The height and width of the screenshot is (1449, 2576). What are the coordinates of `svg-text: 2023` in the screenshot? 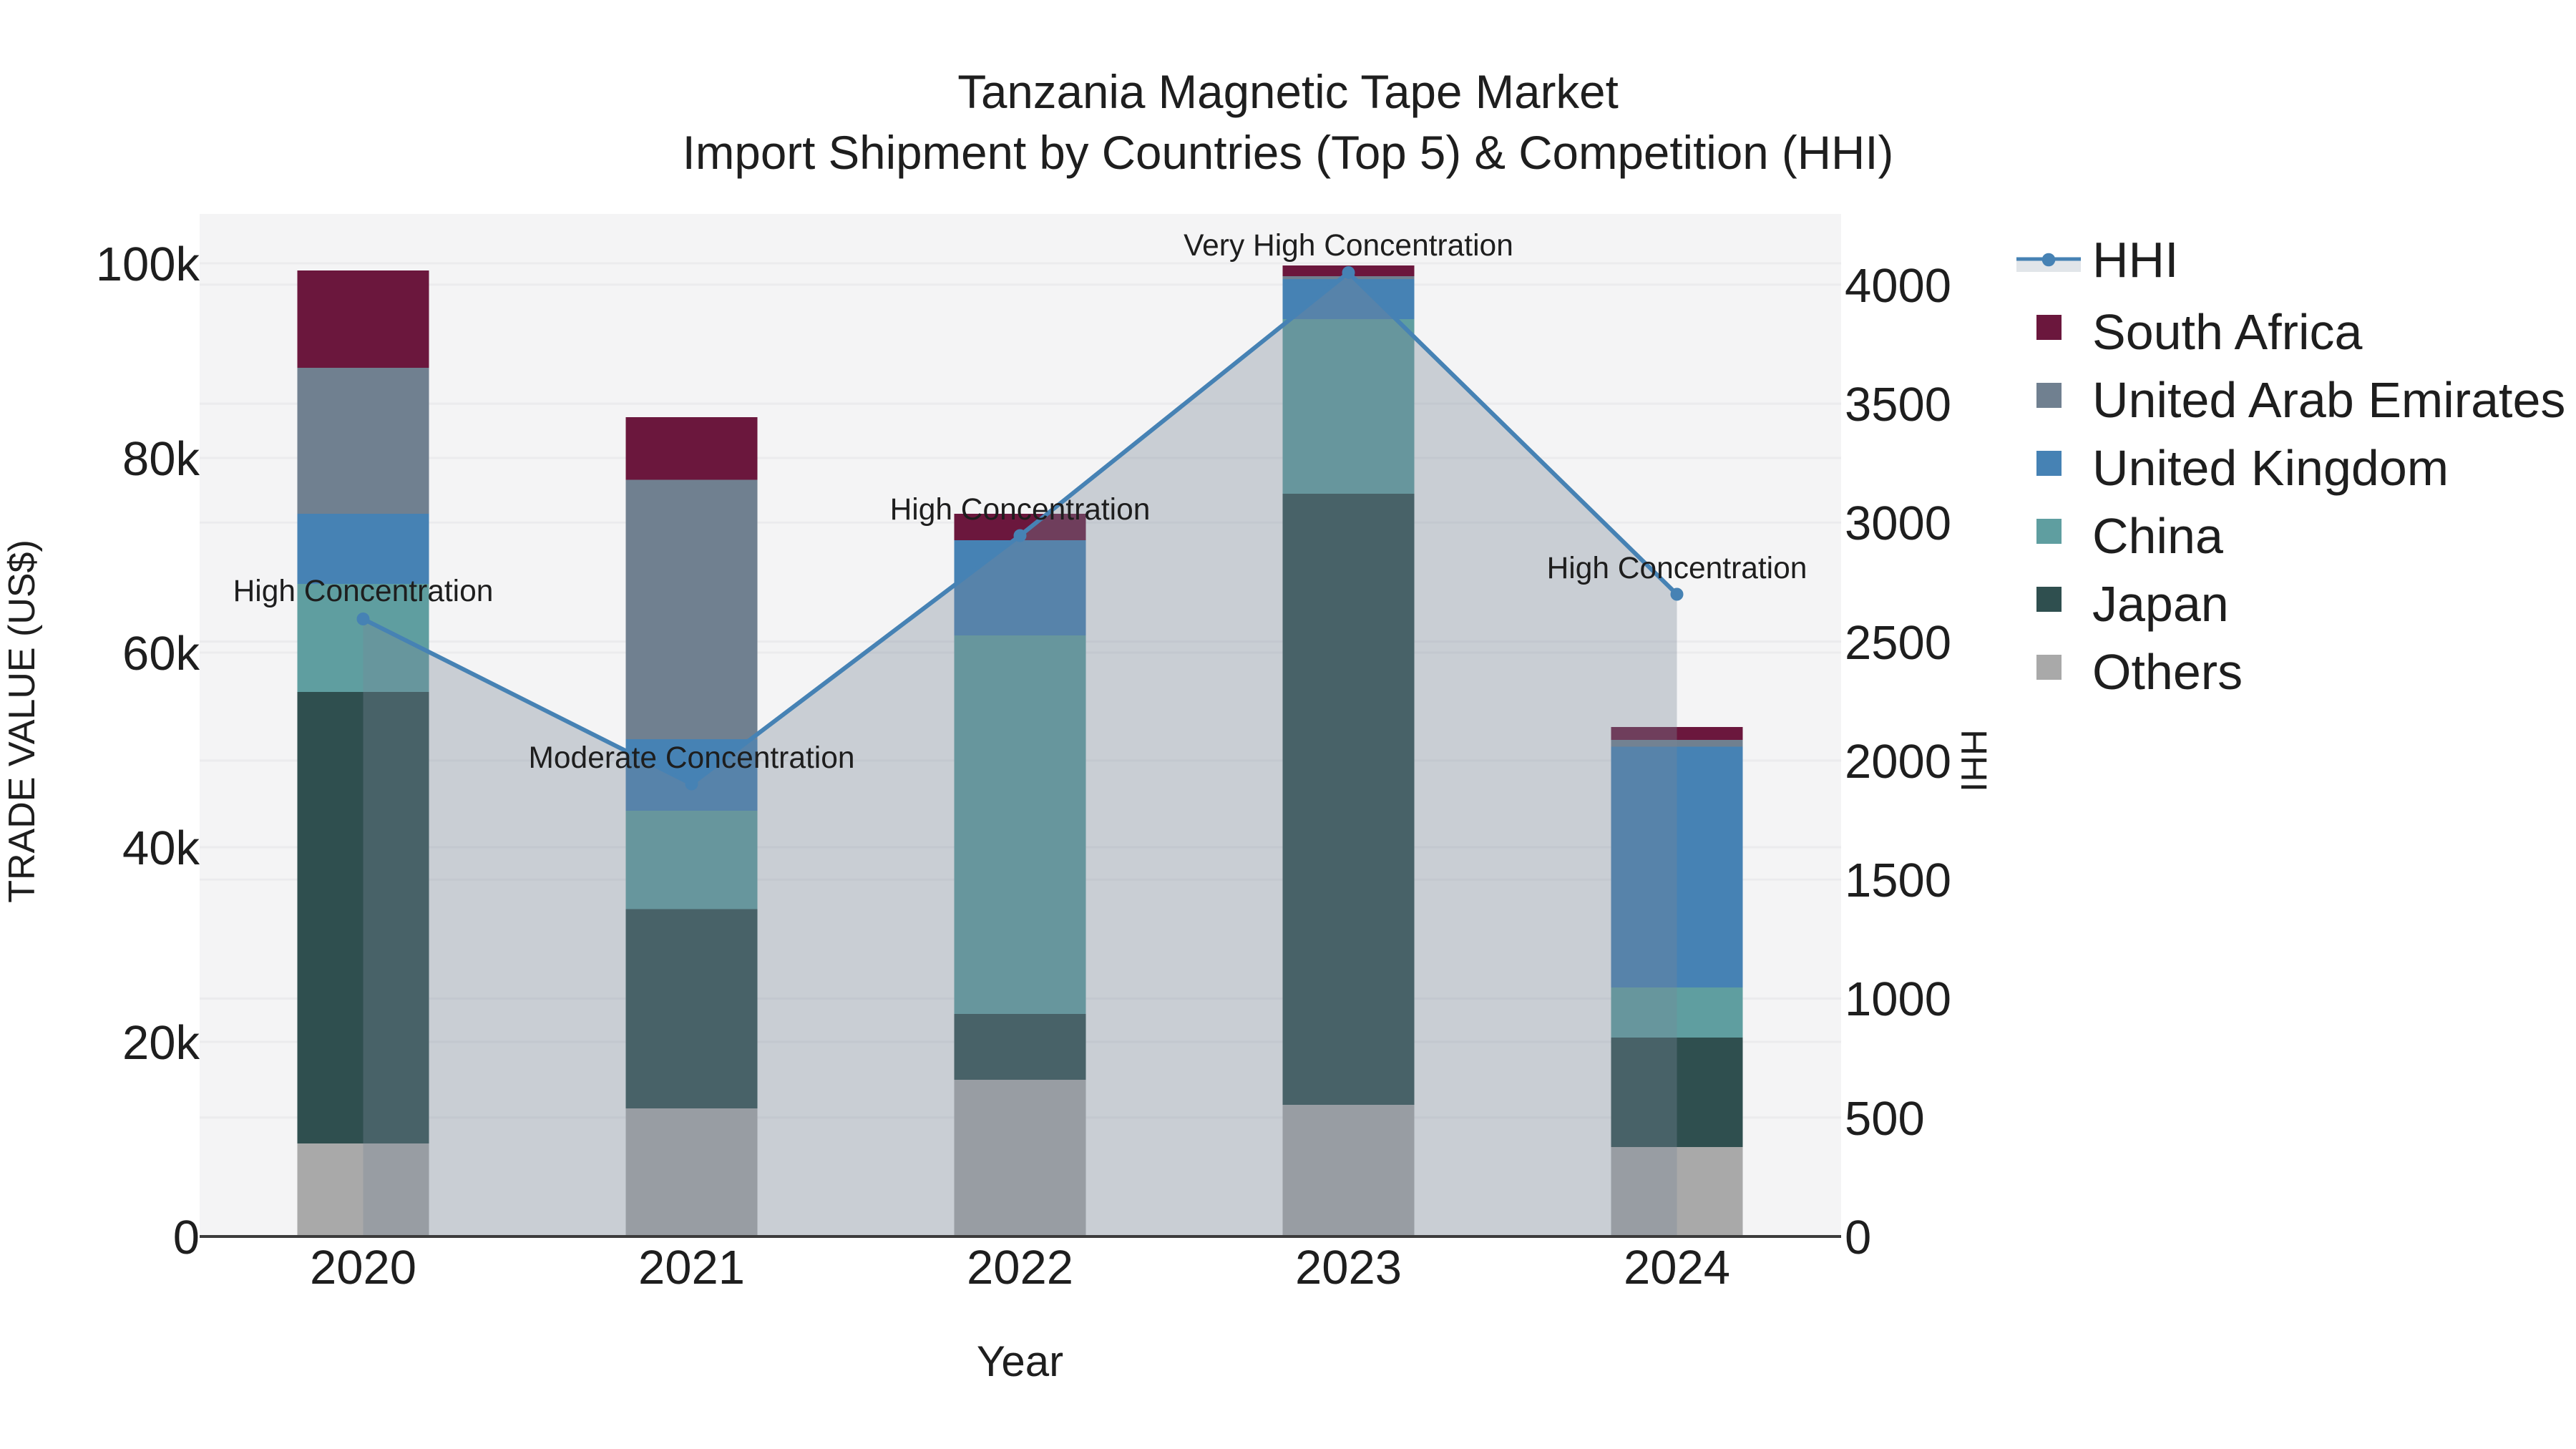 It's located at (1348, 1267).